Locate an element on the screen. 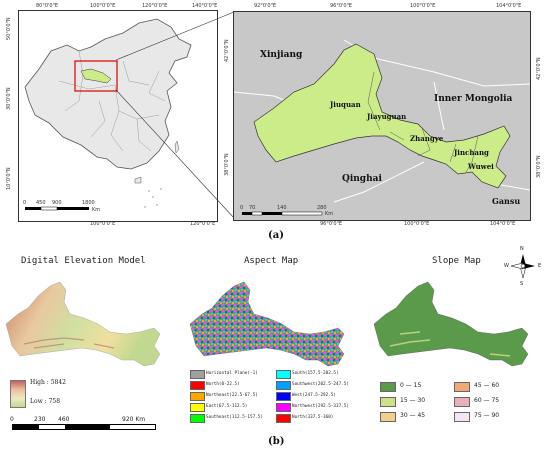 This screenshot has width=550, height=452. dem-low-label: Low : 758 is located at coordinates (45, 401).